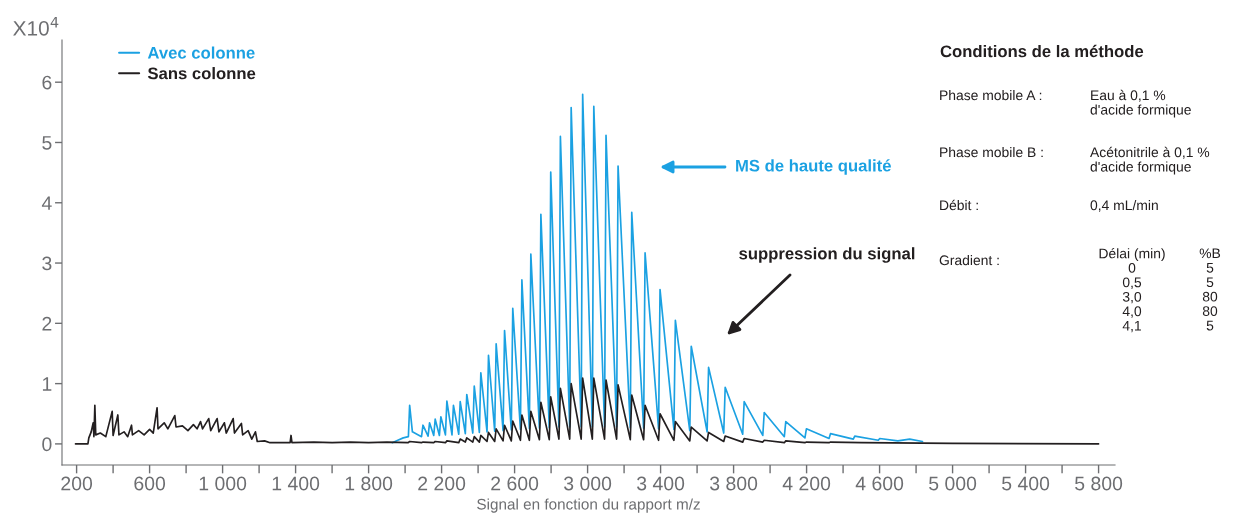  I want to click on annotation: Débit :, so click(959, 205).